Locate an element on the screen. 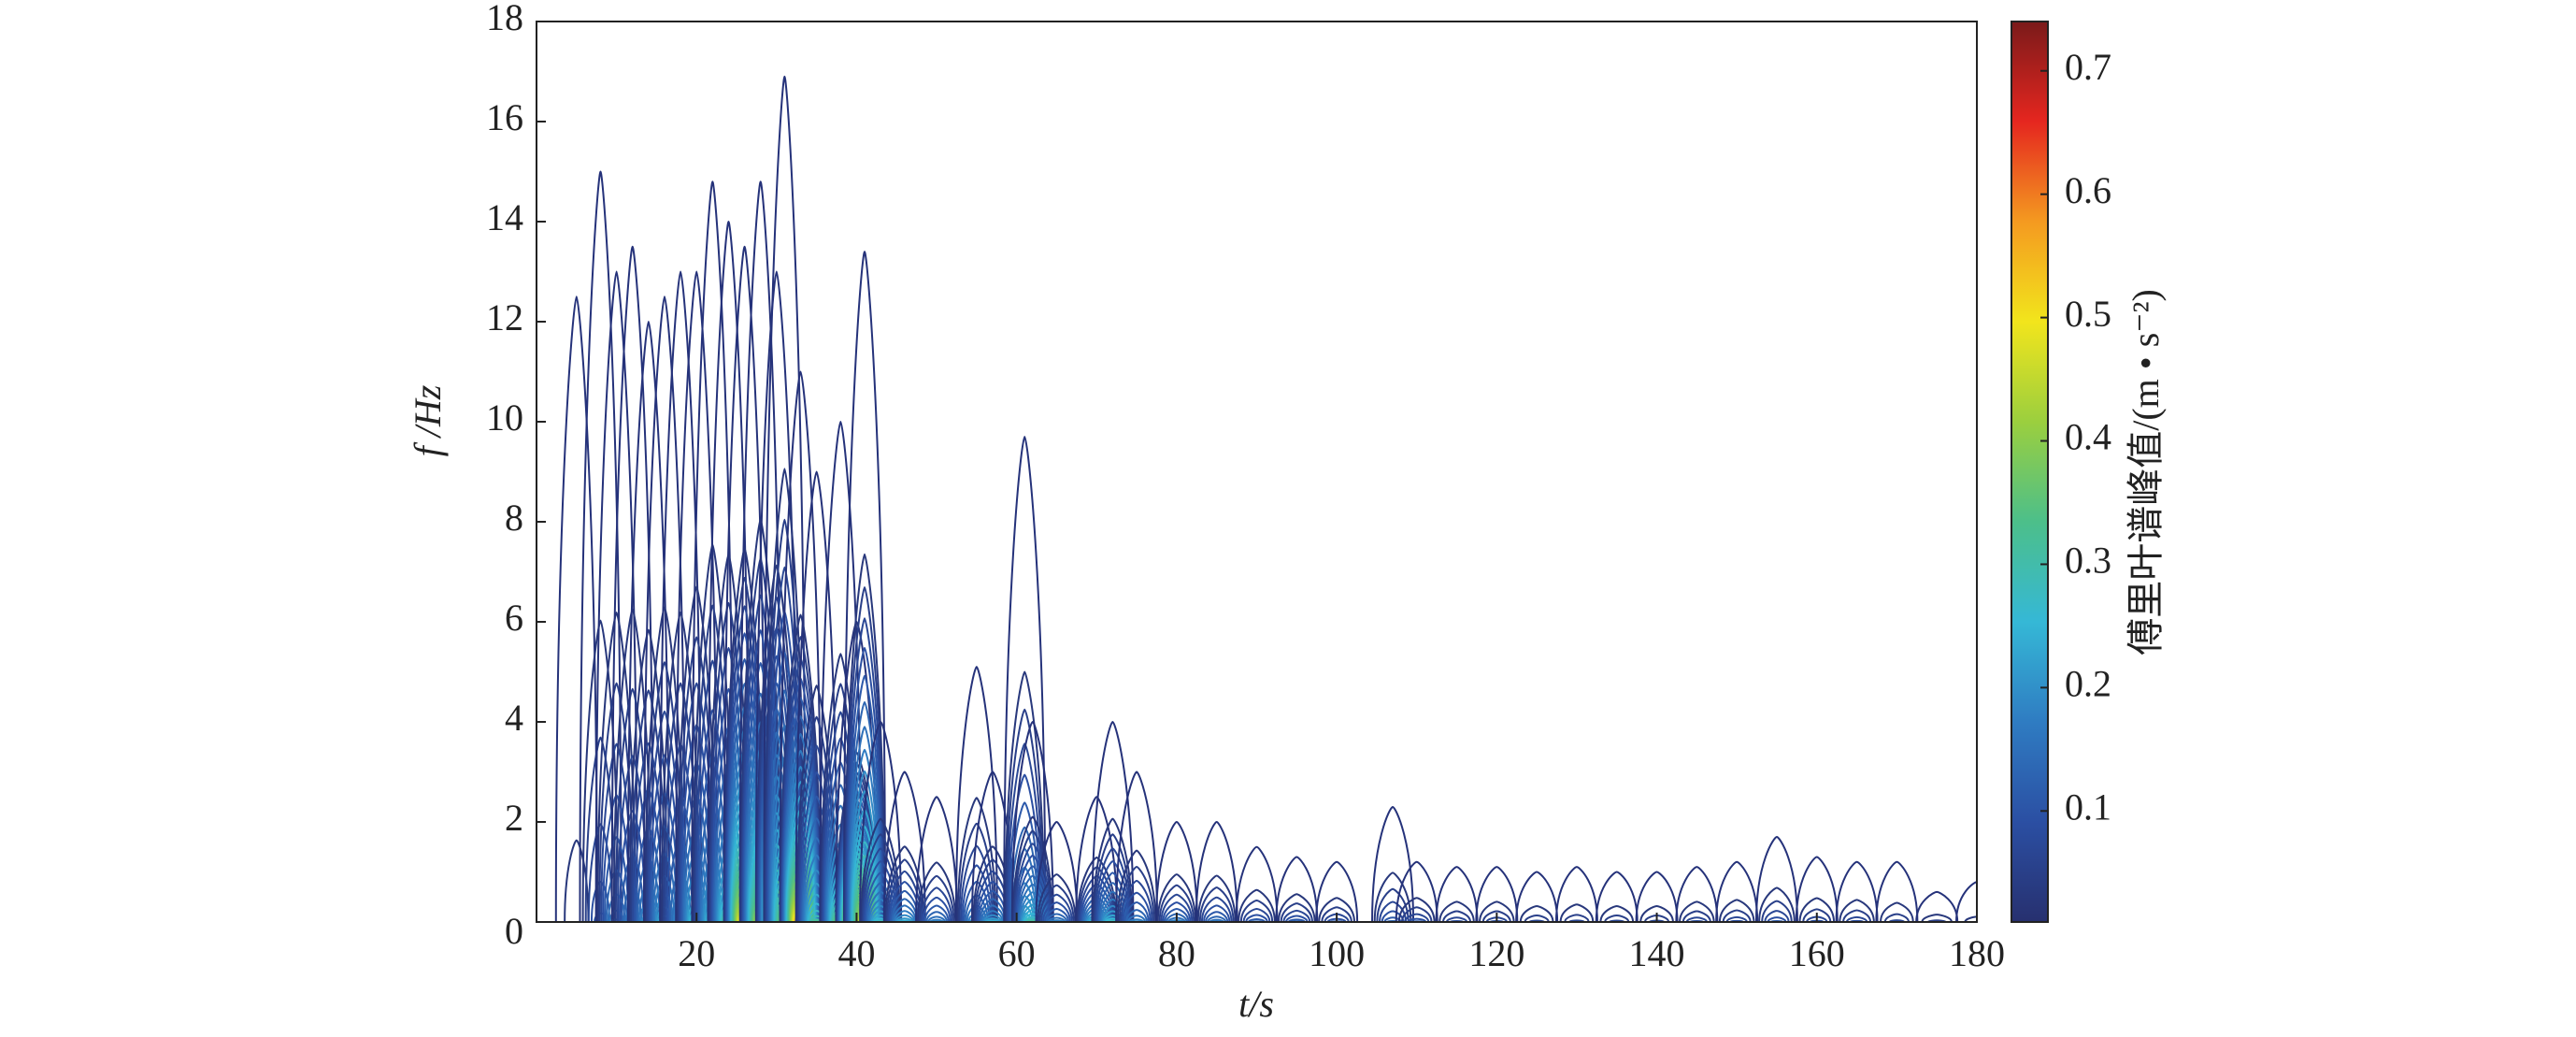  colorbar-tick-label: 0.3 is located at coordinates (2088, 561).